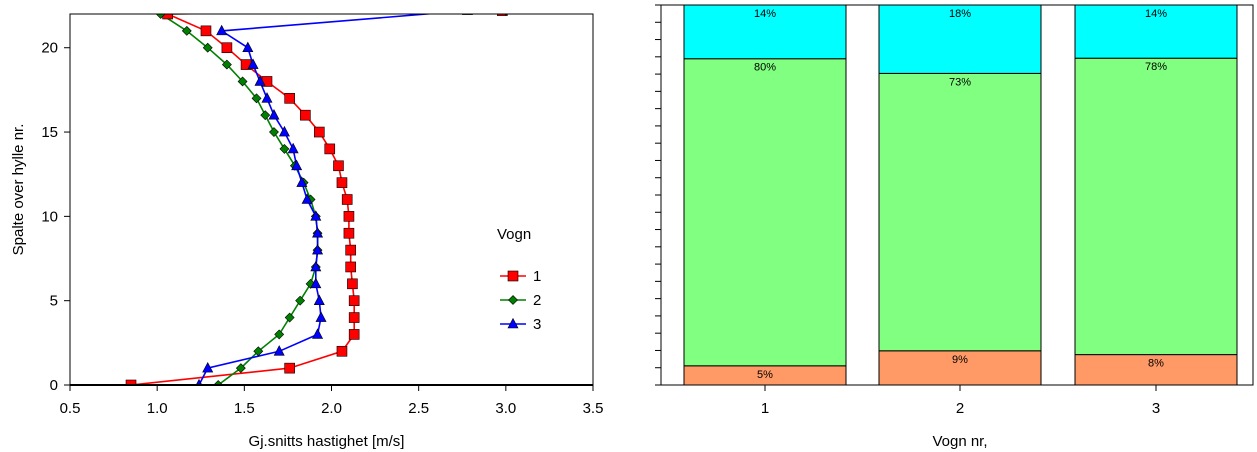 The image size is (1257, 452). What do you see at coordinates (960, 360) in the screenshot?
I see `bar-2-segment-0-label: 9%` at bounding box center [960, 360].